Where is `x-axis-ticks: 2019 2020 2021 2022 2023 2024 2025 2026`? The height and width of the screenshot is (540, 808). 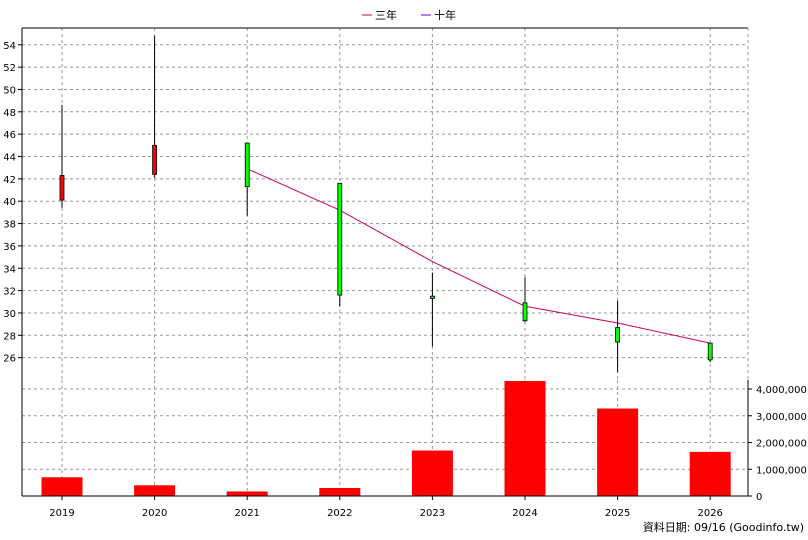 x-axis-ticks: 2019 2020 2021 2022 2023 2024 2025 2026 is located at coordinates (386, 507).